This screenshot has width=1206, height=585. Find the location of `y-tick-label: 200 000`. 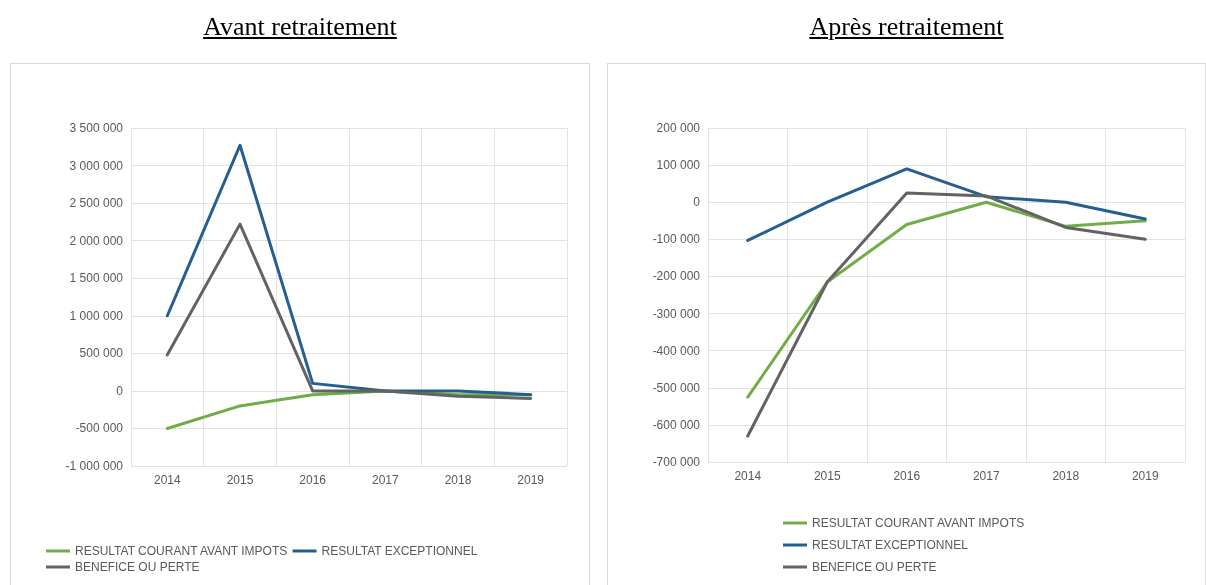

y-tick-label: 200 000 is located at coordinates (678, 128).